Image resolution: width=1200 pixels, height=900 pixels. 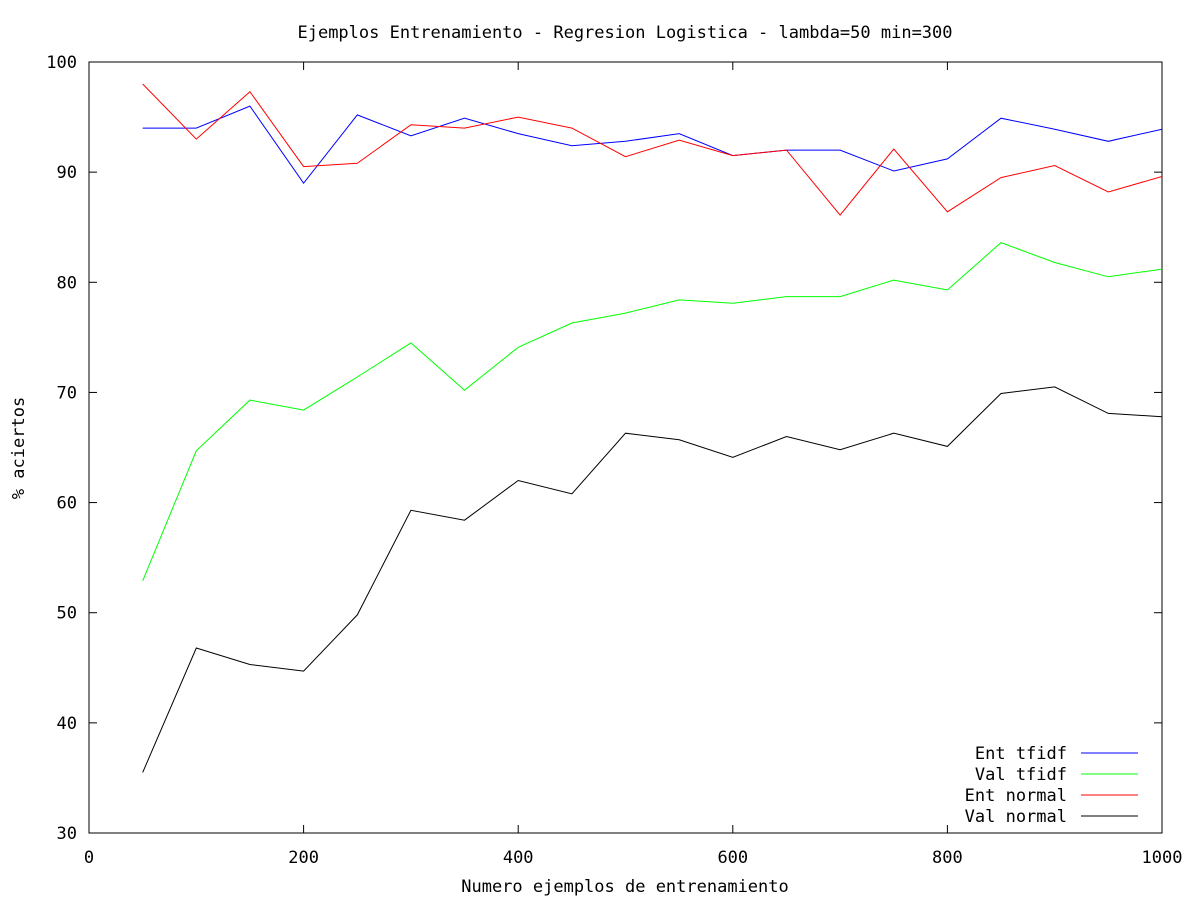 I want to click on x-tick-label: 1000, so click(x=1162, y=858).